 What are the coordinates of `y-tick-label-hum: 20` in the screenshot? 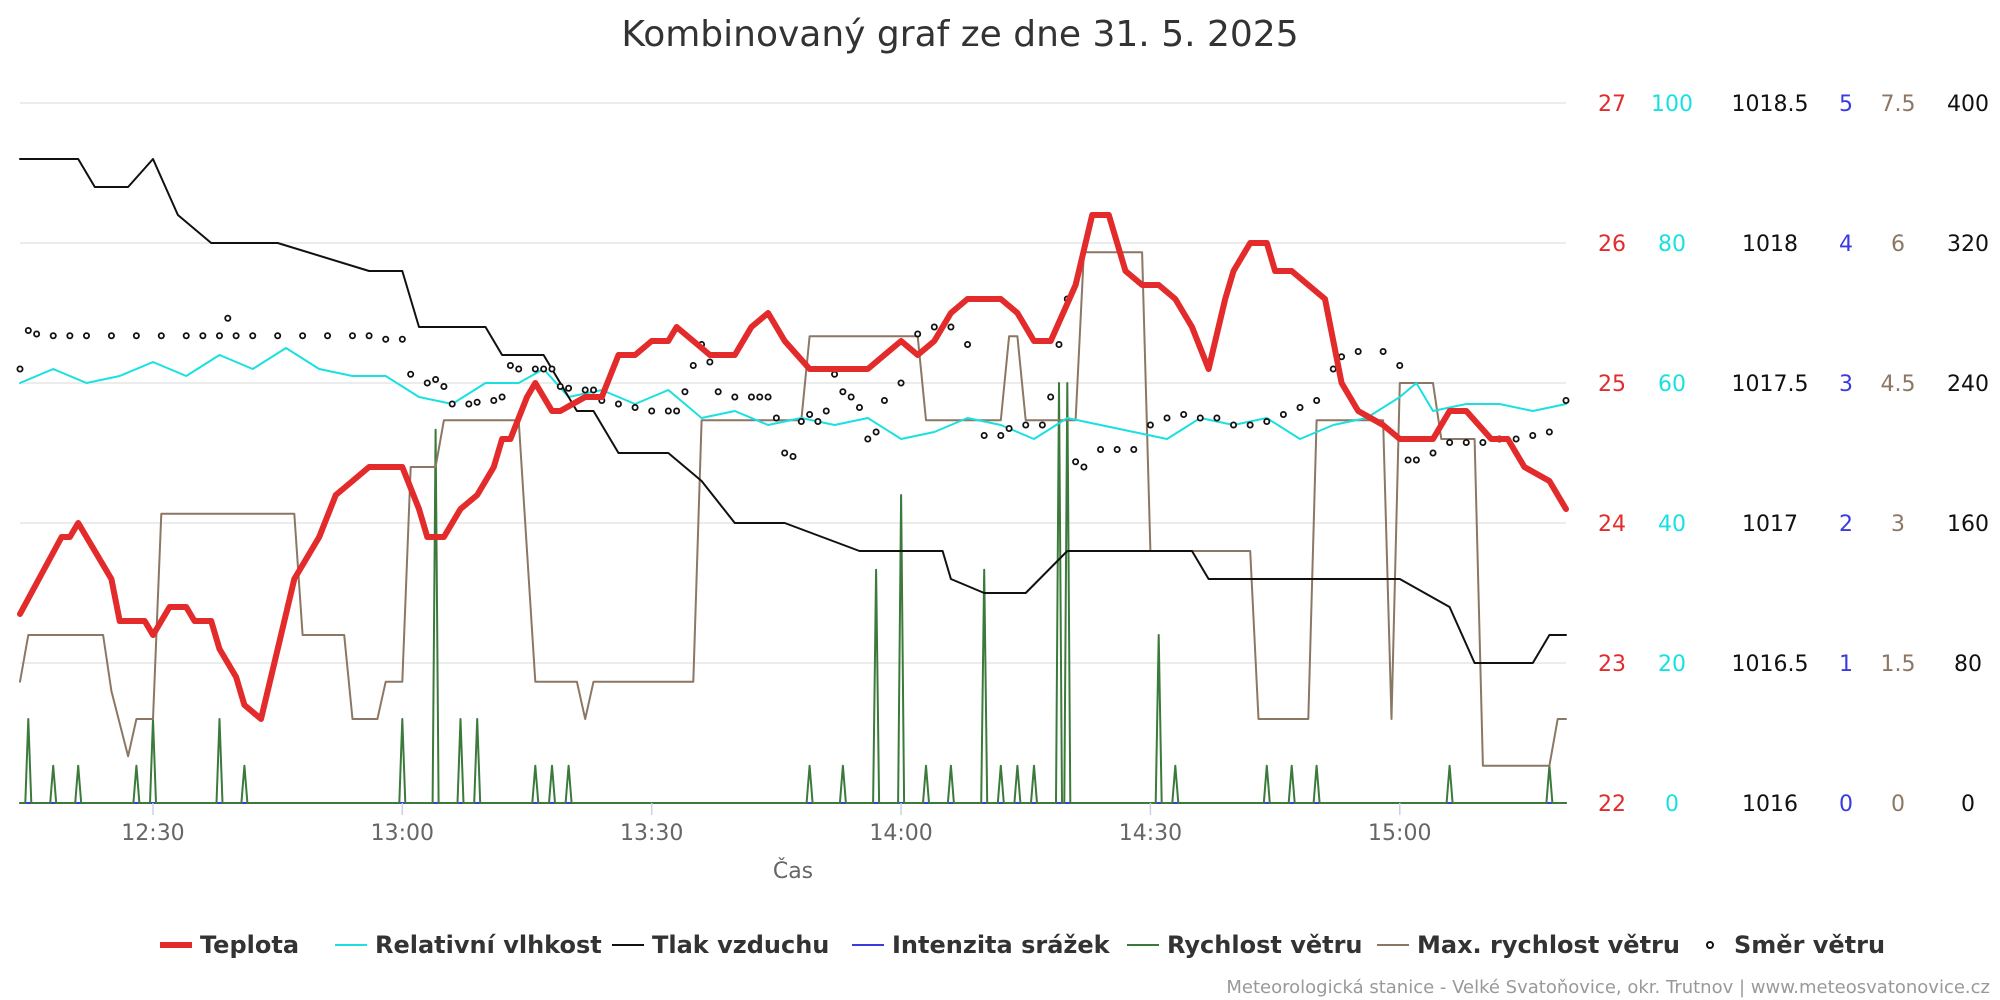 It's located at (1672, 664).